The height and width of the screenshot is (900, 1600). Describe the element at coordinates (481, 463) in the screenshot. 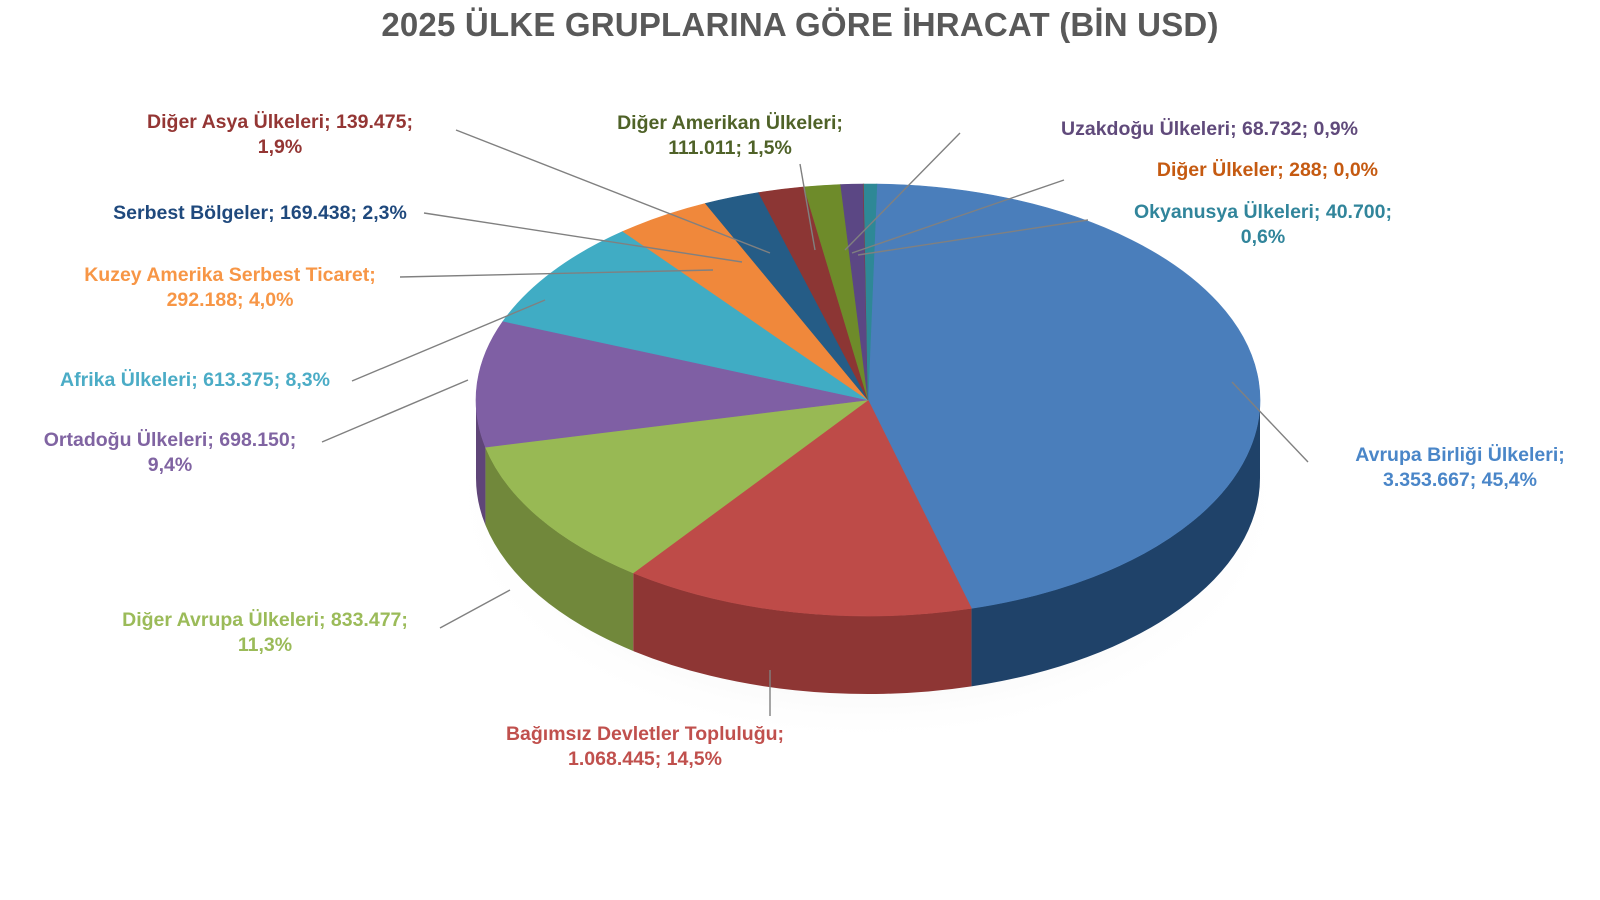

I see `pie-side-ortadogu` at that location.